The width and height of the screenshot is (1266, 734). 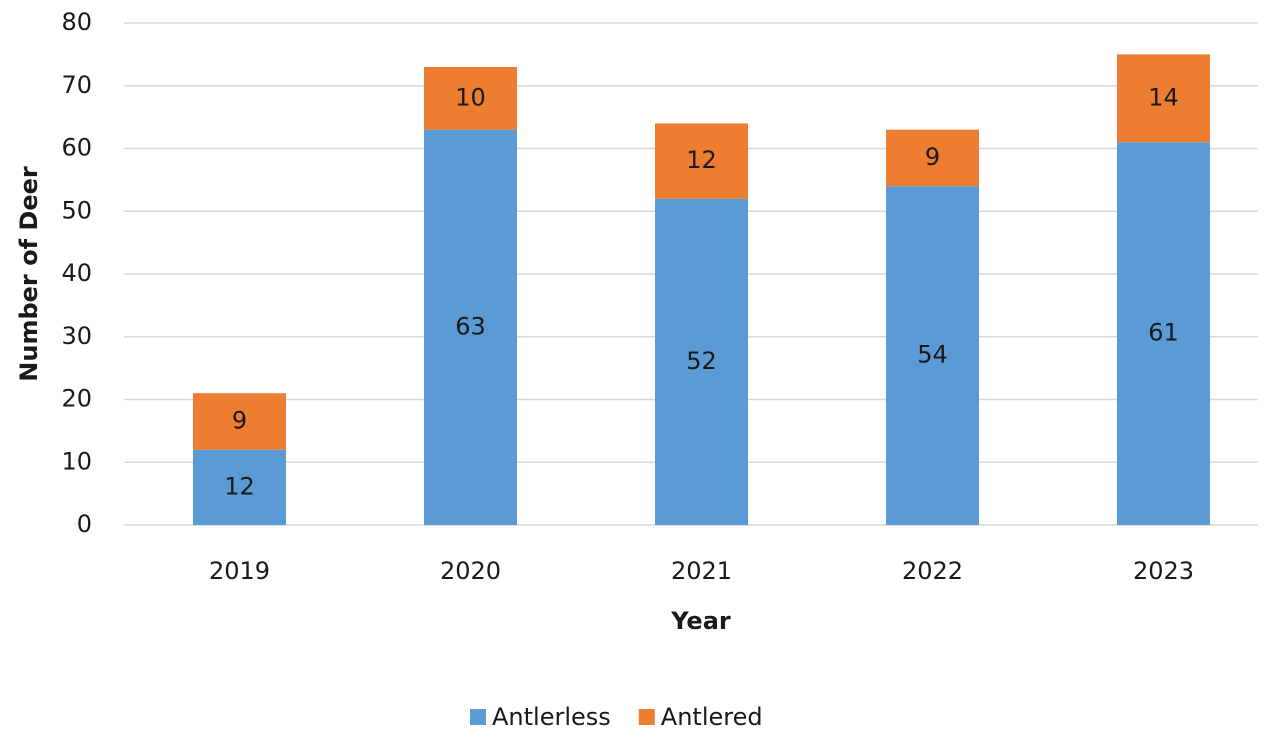 I want to click on y-tick-label: 70, so click(x=76, y=85).